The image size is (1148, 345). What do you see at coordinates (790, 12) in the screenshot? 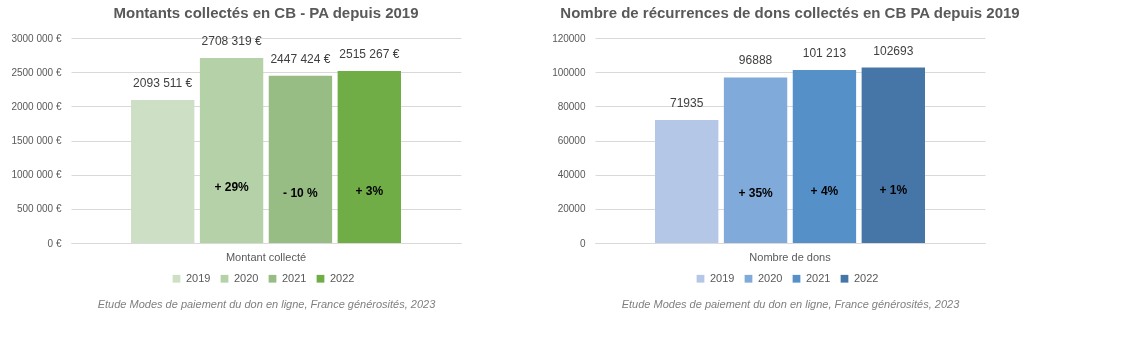
I see `chart-title: Nombre de récurrences de dons collectés en CB PA depuis 2019` at bounding box center [790, 12].